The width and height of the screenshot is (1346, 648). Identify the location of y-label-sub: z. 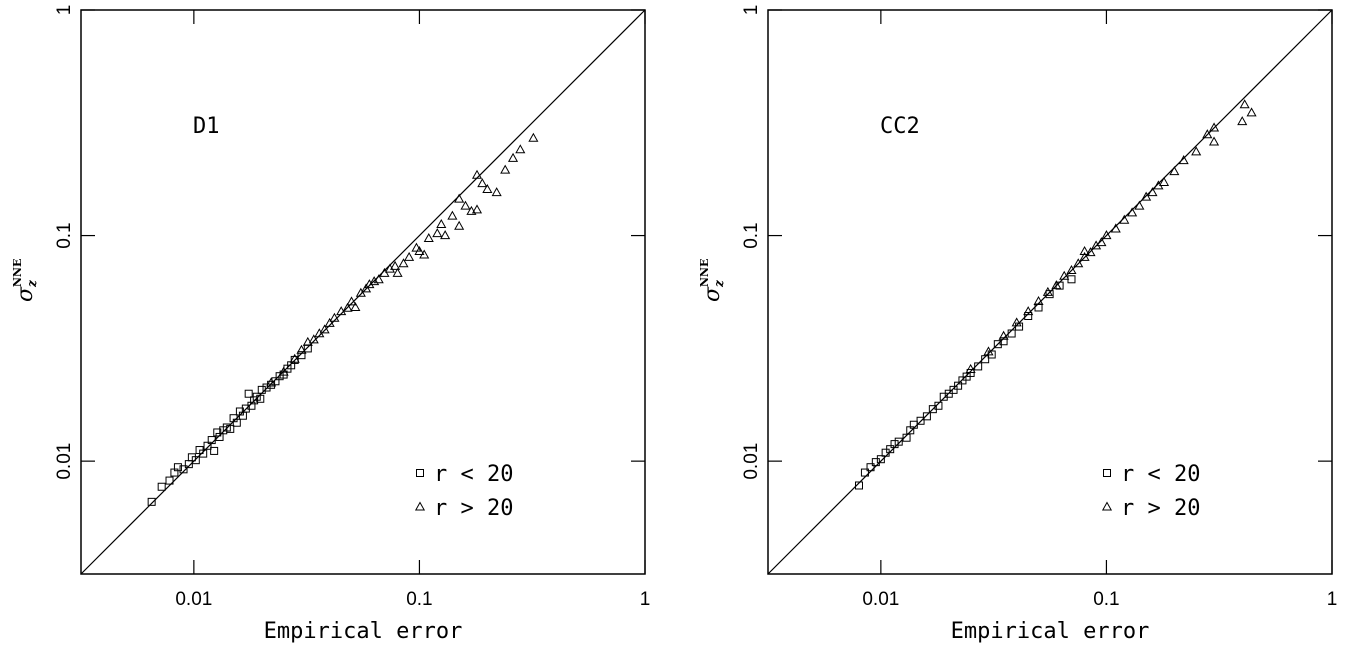
(32, 283).